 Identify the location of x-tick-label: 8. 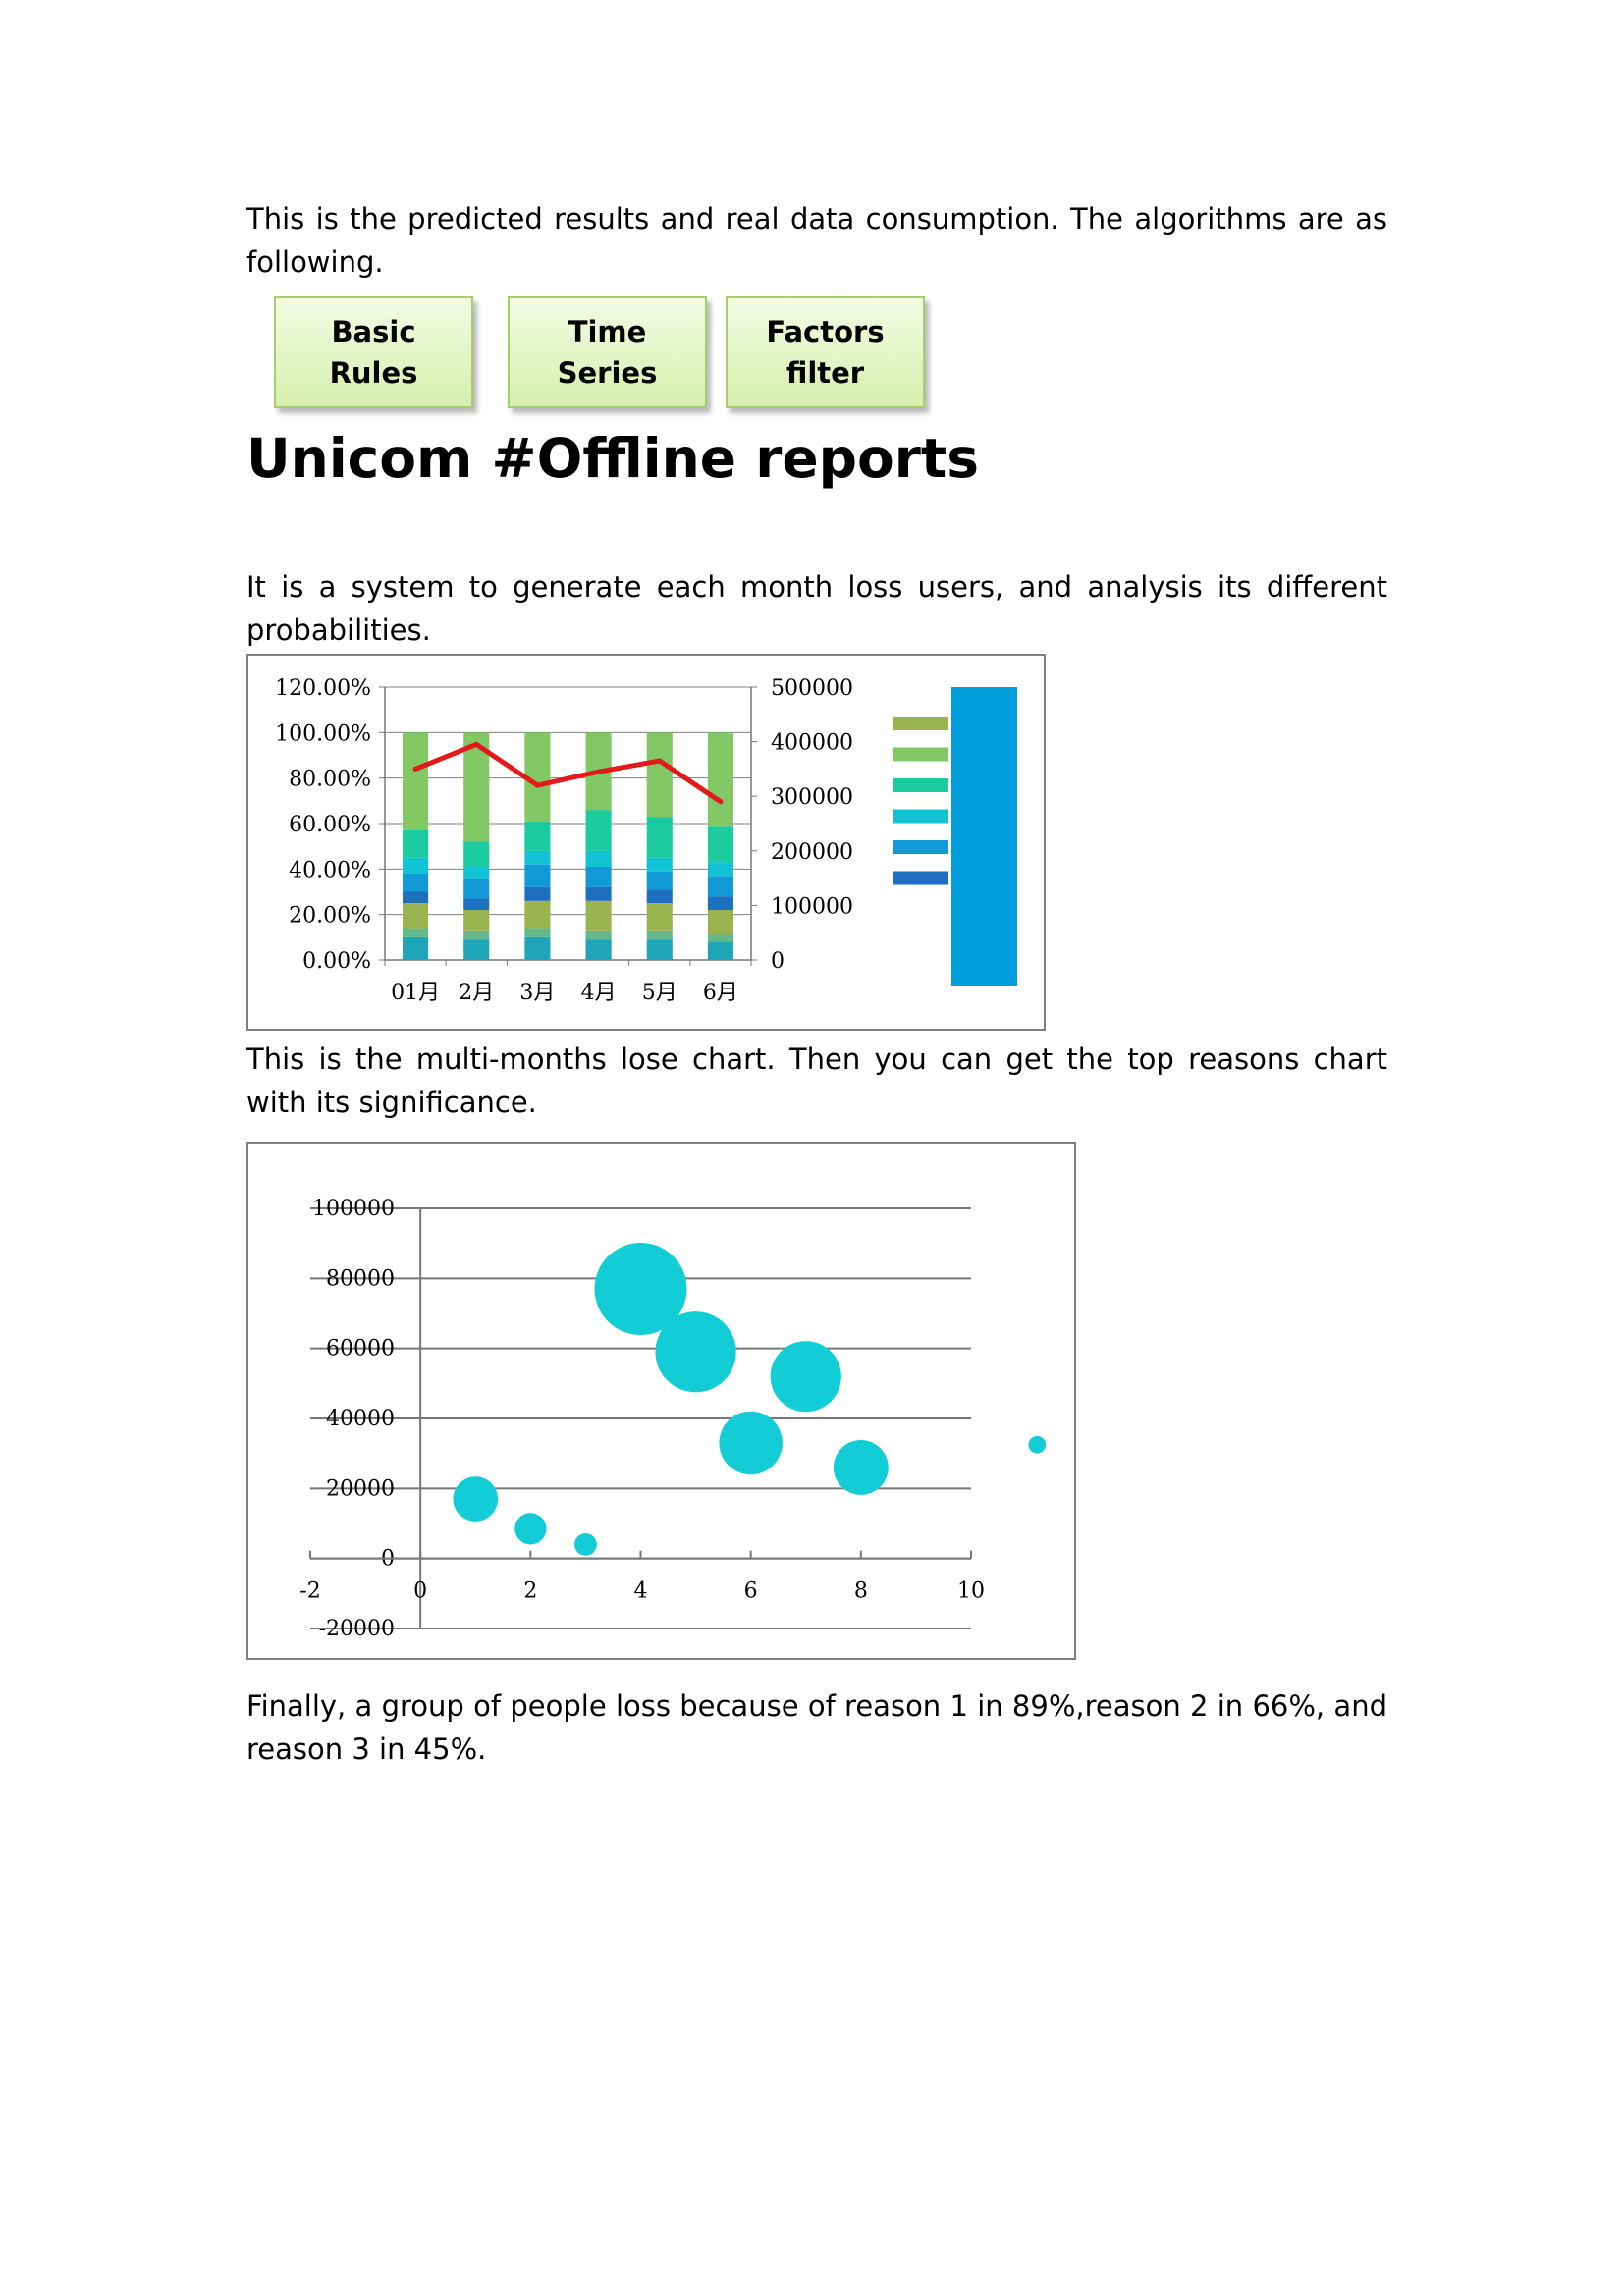
(861, 1592).